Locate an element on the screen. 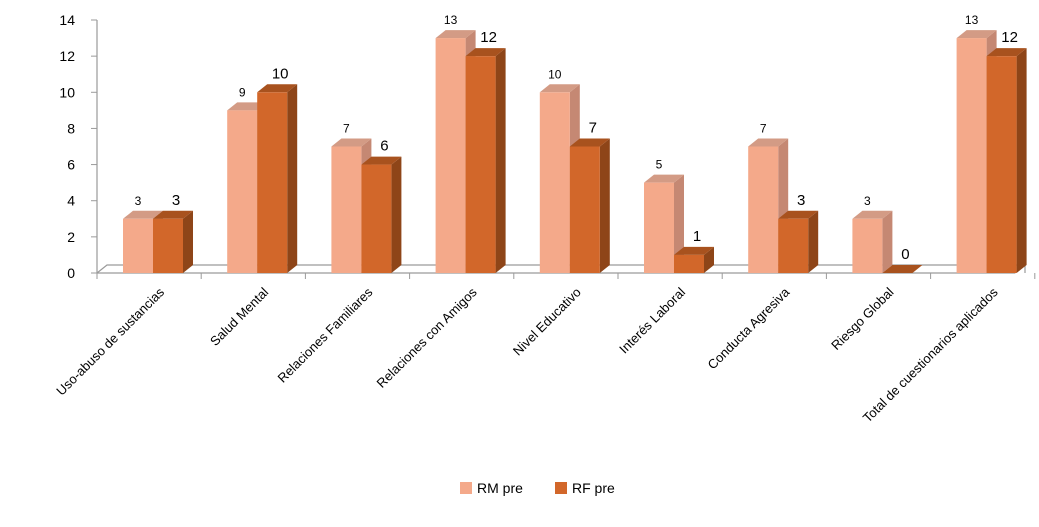  data-label: 5 is located at coordinates (659, 165).